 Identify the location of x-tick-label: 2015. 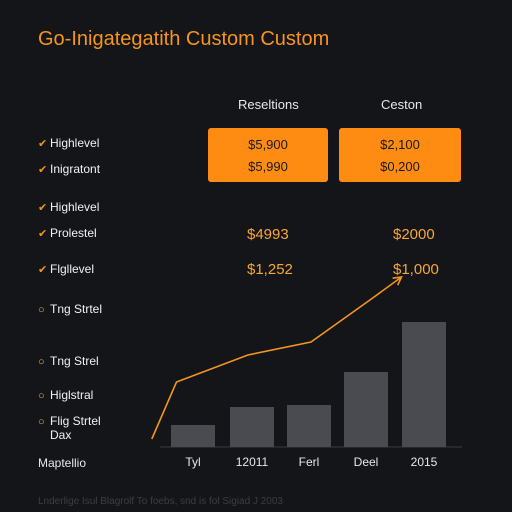
(424, 462).